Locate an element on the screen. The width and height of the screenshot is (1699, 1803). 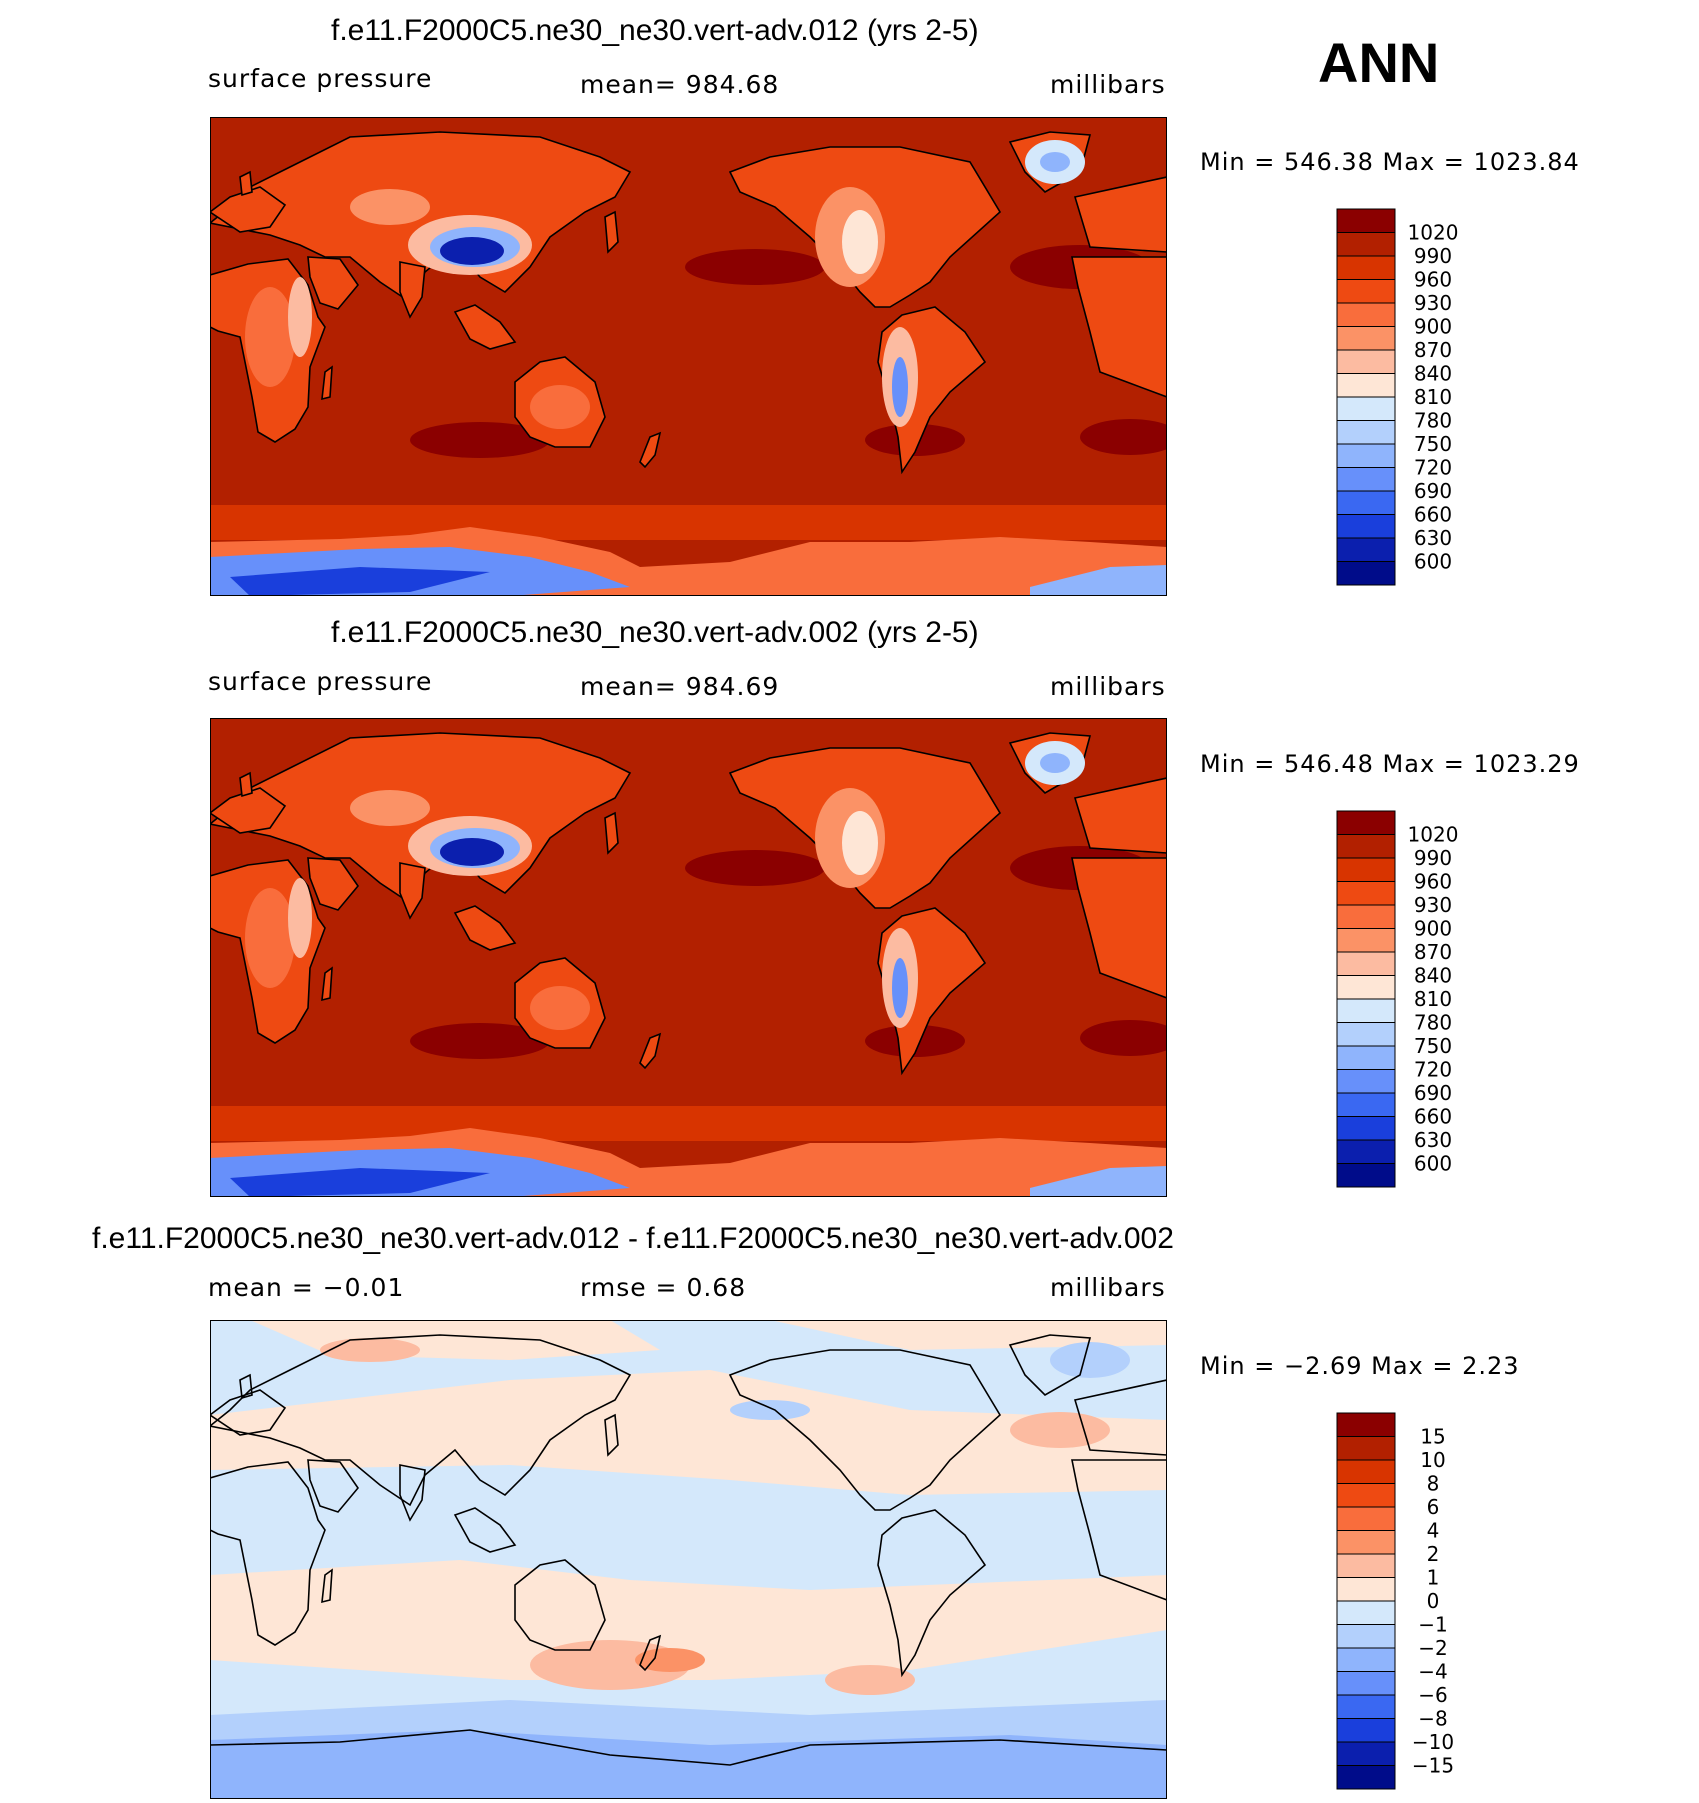
colorbar-tick-label: 720 is located at coordinates (1433, 1070).